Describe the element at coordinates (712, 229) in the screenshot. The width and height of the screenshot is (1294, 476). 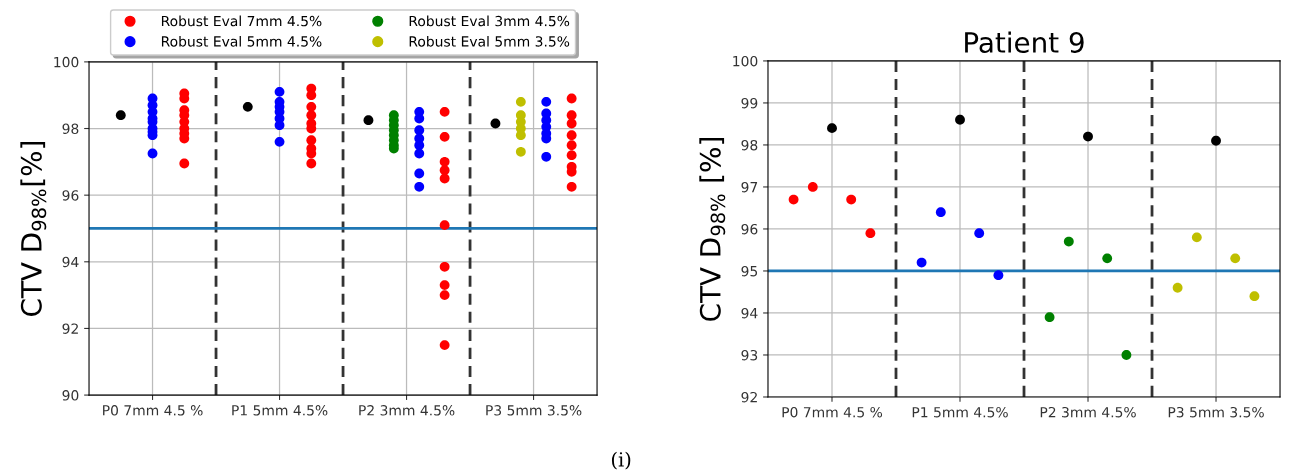
I see `y-axis-title: CTV D$_{98%}$ [%]` at that location.